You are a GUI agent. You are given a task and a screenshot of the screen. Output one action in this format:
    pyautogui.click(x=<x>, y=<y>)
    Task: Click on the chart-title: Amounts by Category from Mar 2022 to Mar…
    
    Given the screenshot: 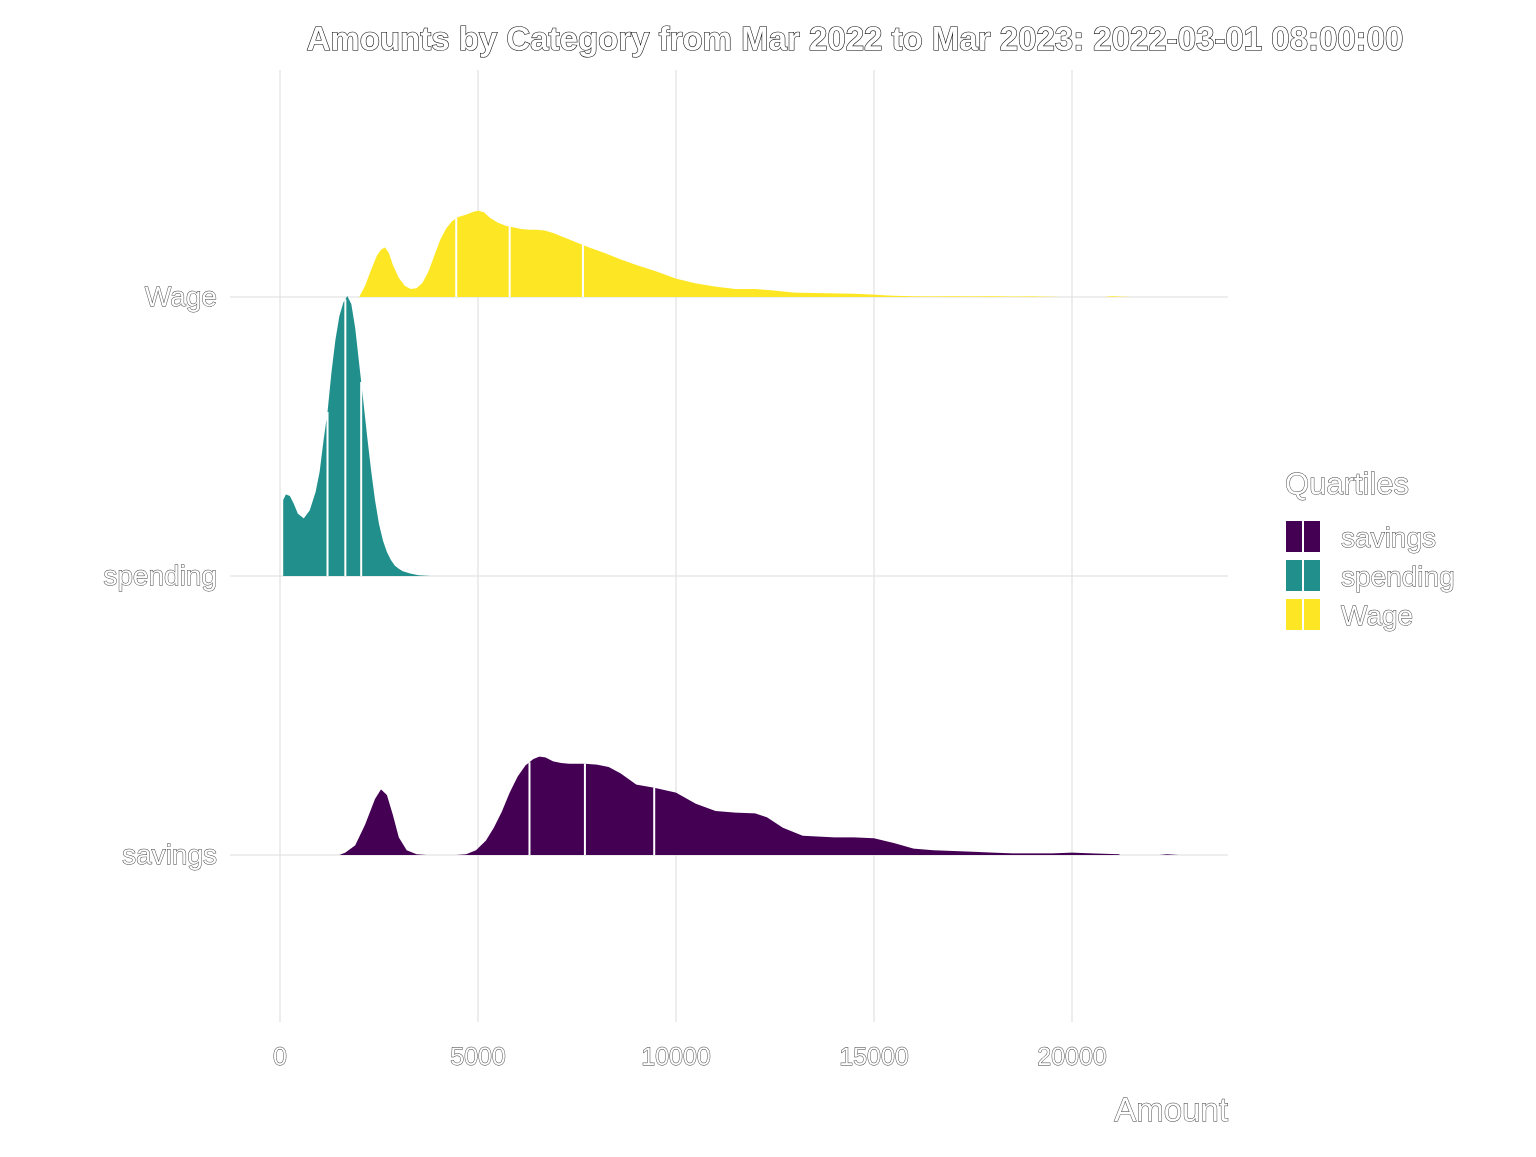 What is the action you would take?
    pyautogui.click(x=855, y=38)
    